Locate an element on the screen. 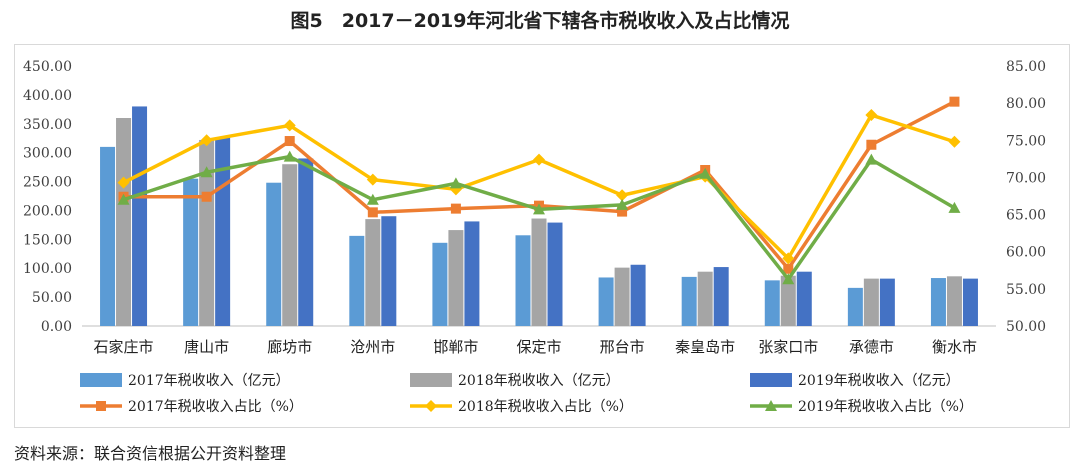 Image resolution: width=1080 pixels, height=470 pixels. source-note: 资料来源：联合资信根据公开资料整理 is located at coordinates (150, 453).